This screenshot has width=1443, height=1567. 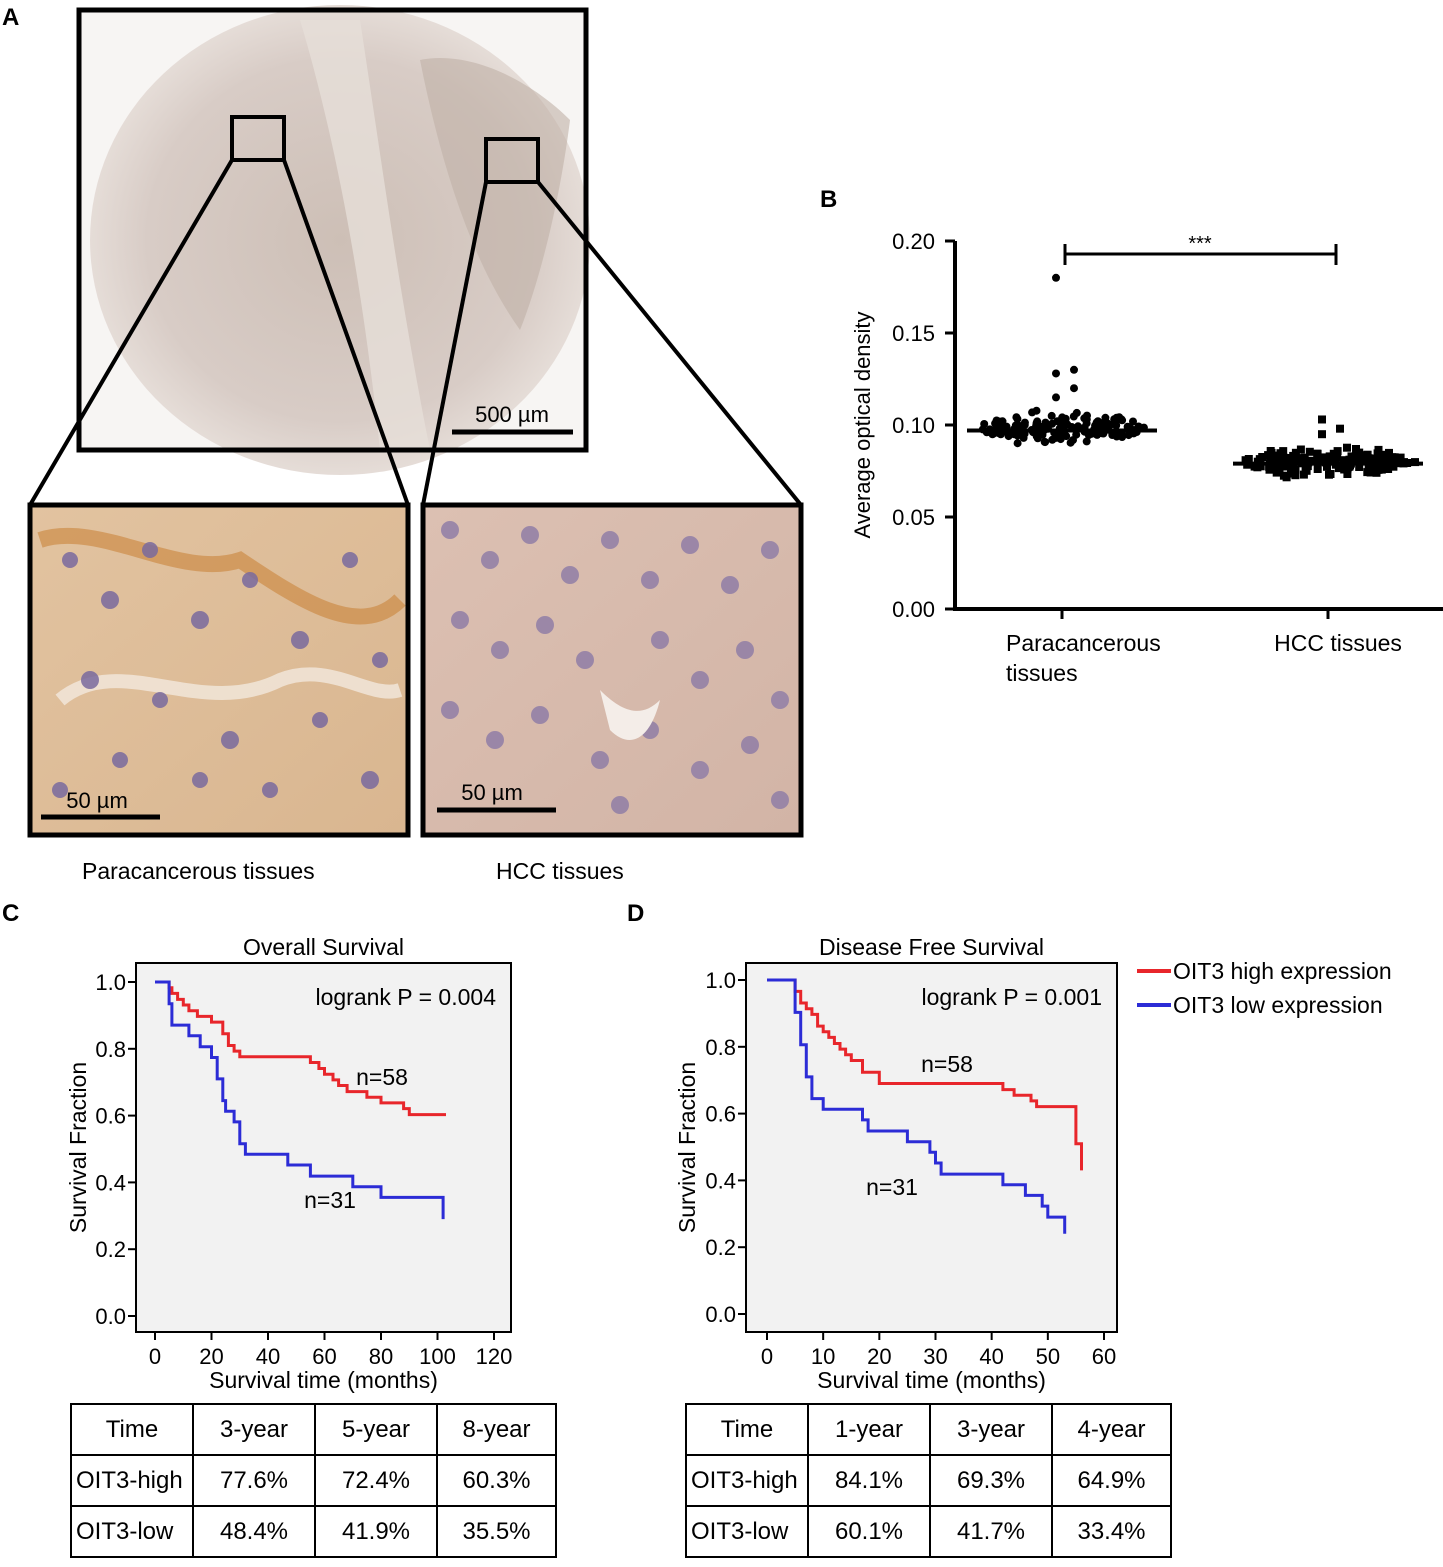 I want to click on table-cell: 60.3%, so click(x=496, y=1480).